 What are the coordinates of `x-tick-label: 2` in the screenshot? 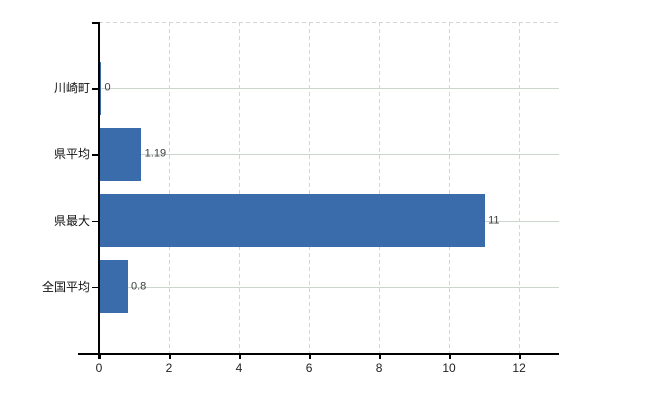 It's located at (169, 368).